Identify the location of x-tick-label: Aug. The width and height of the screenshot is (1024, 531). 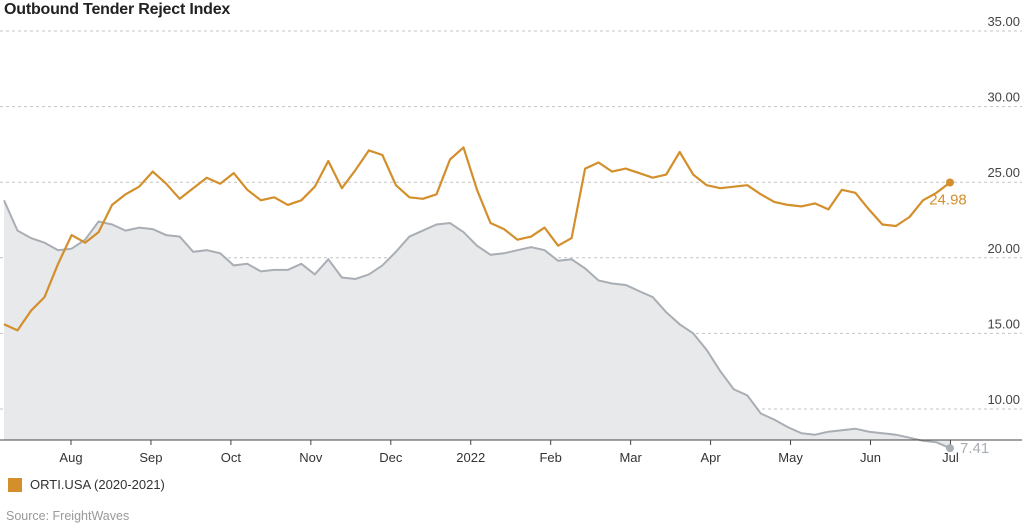
(70, 457).